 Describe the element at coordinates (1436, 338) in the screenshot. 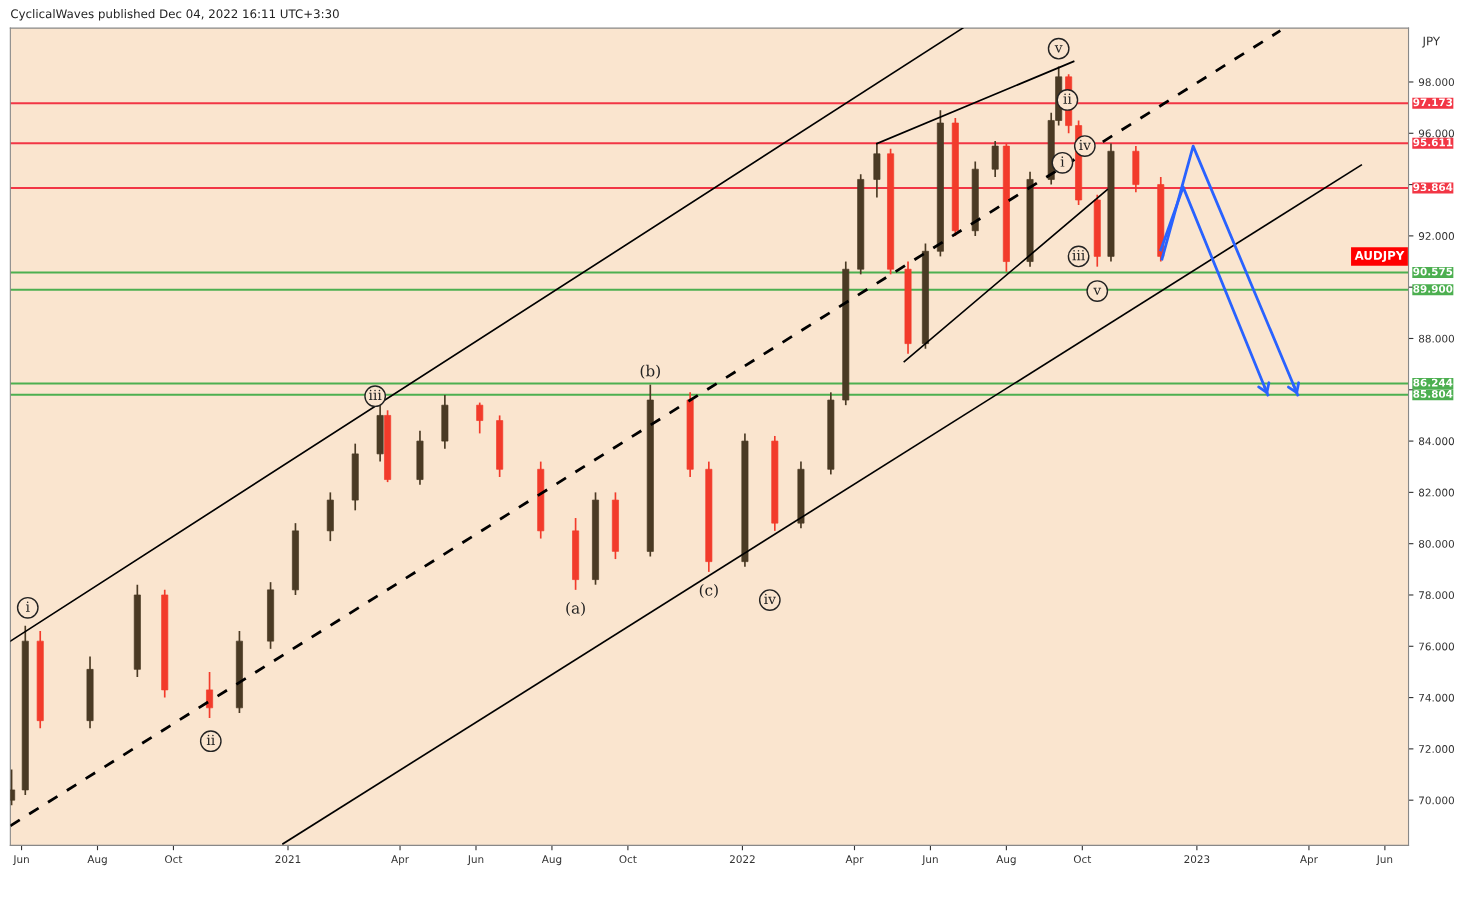

I see `y-tick-label: 88.000` at that location.